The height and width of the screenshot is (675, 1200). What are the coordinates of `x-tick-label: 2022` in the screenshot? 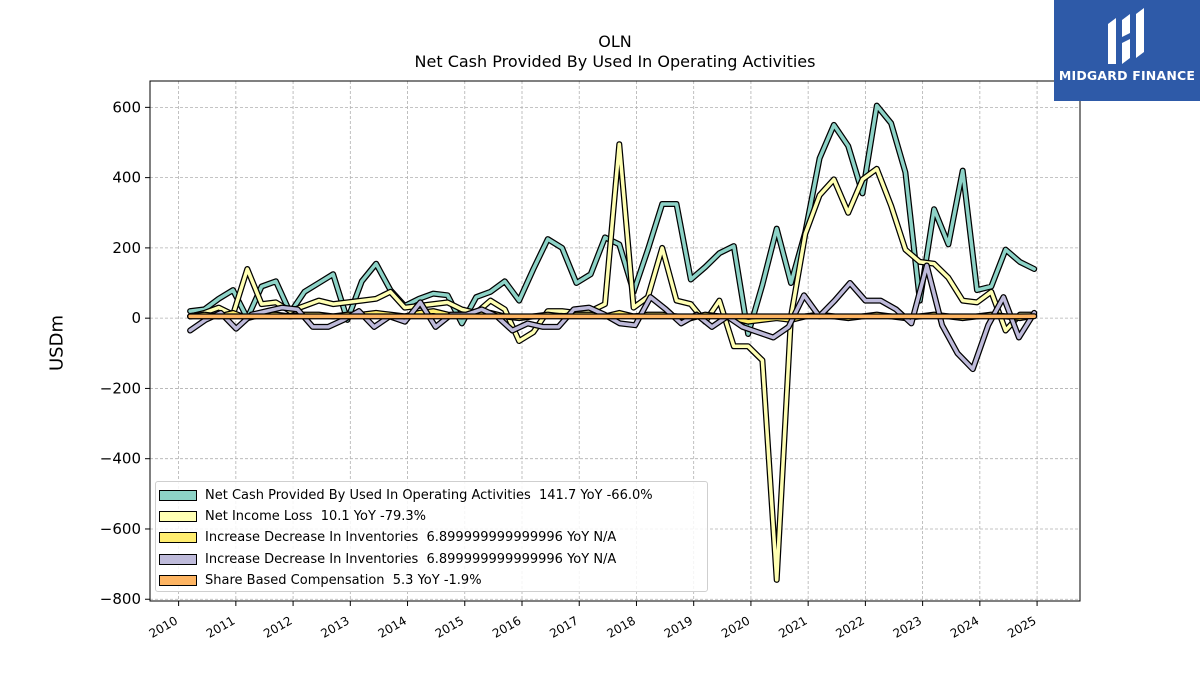 It's located at (849, 626).